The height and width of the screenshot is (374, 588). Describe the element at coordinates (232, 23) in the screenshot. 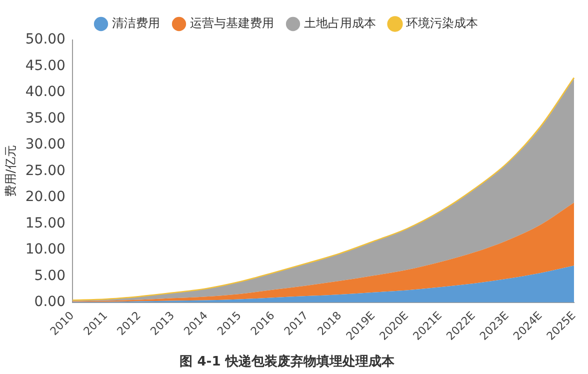

I see `legend-label: 运营与基建费用` at that location.